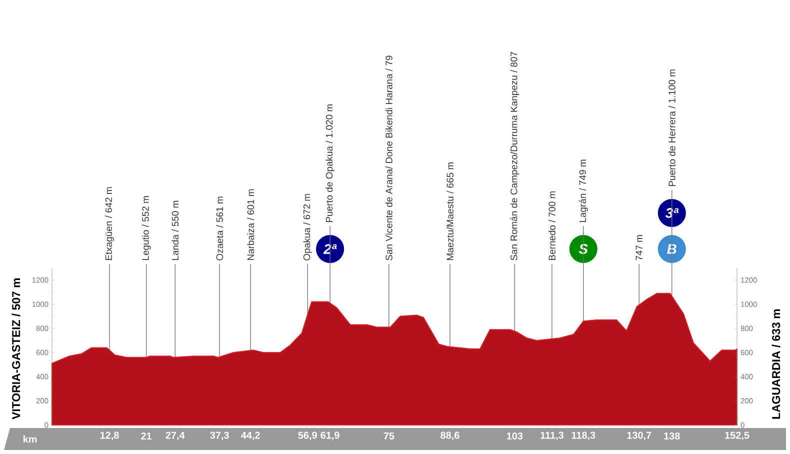 The width and height of the screenshot is (790, 454). What do you see at coordinates (146, 228) in the screenshot?
I see `ref-line-label: Legutio / 552 m` at bounding box center [146, 228].